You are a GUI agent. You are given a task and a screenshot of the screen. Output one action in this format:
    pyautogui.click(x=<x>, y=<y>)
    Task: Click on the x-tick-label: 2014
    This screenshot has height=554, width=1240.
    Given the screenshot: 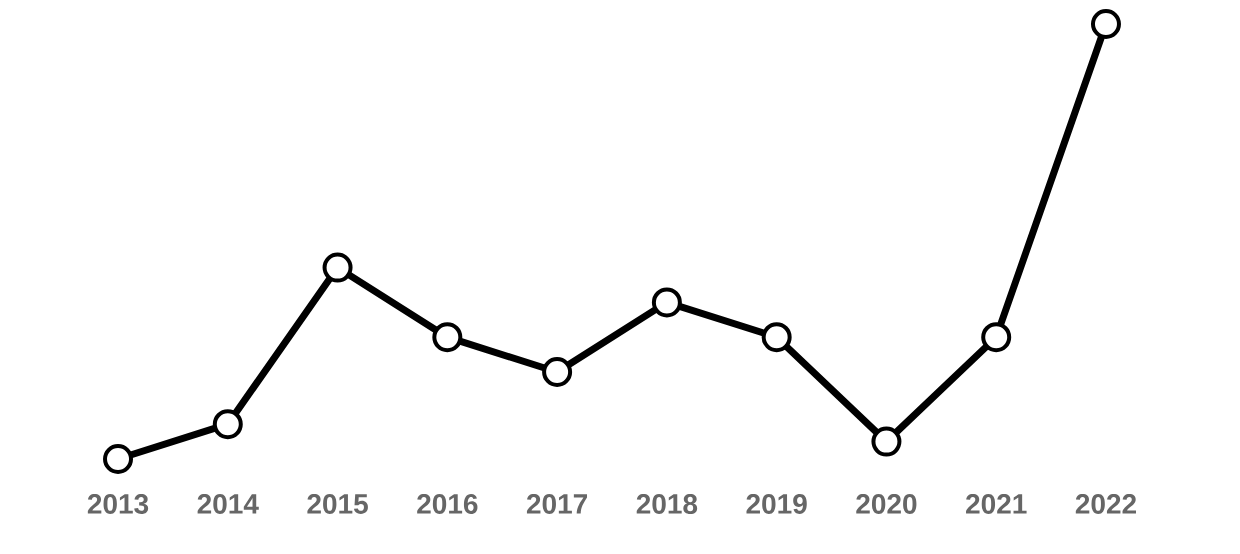 What is the action you would take?
    pyautogui.click(x=228, y=504)
    